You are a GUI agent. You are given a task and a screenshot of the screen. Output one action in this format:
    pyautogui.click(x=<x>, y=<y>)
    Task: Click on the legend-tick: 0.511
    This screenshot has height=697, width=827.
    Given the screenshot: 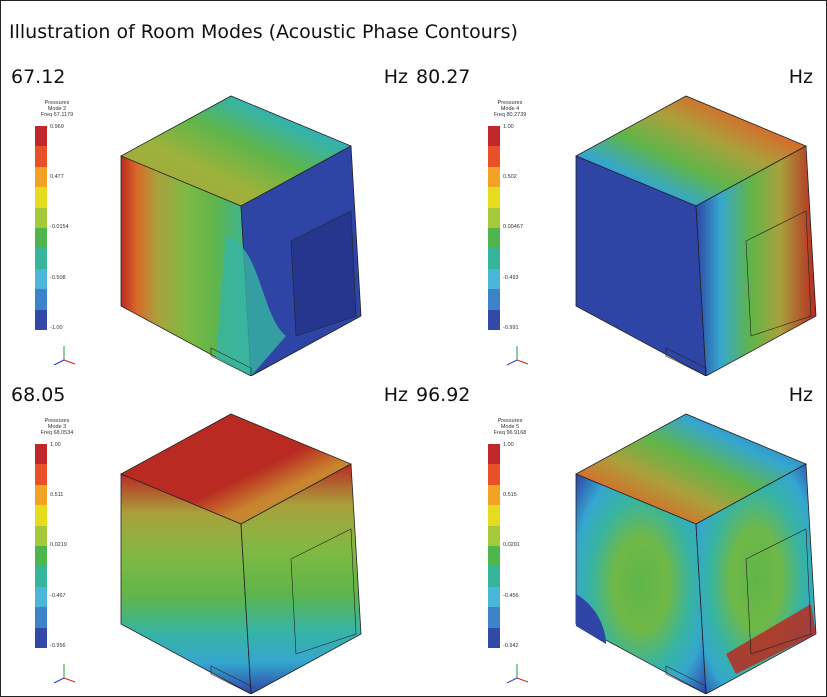 What is the action you would take?
    pyautogui.click(x=57, y=495)
    